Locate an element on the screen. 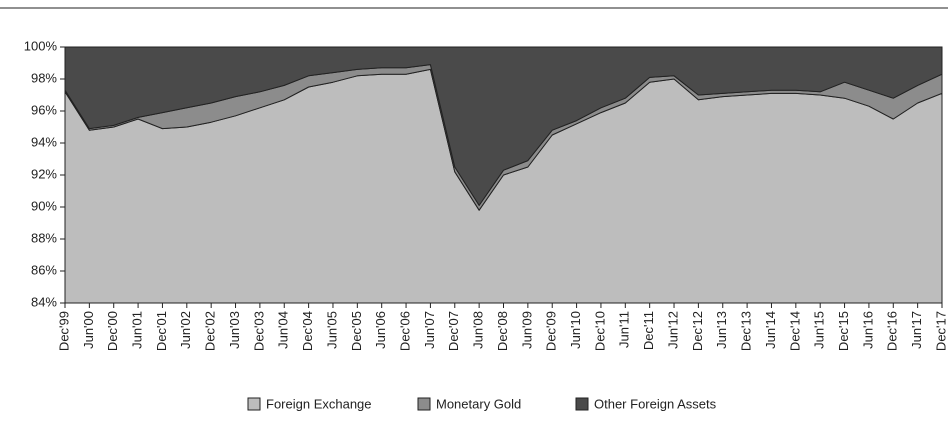  x-tick-label: Jun'17 is located at coordinates (916, 330).